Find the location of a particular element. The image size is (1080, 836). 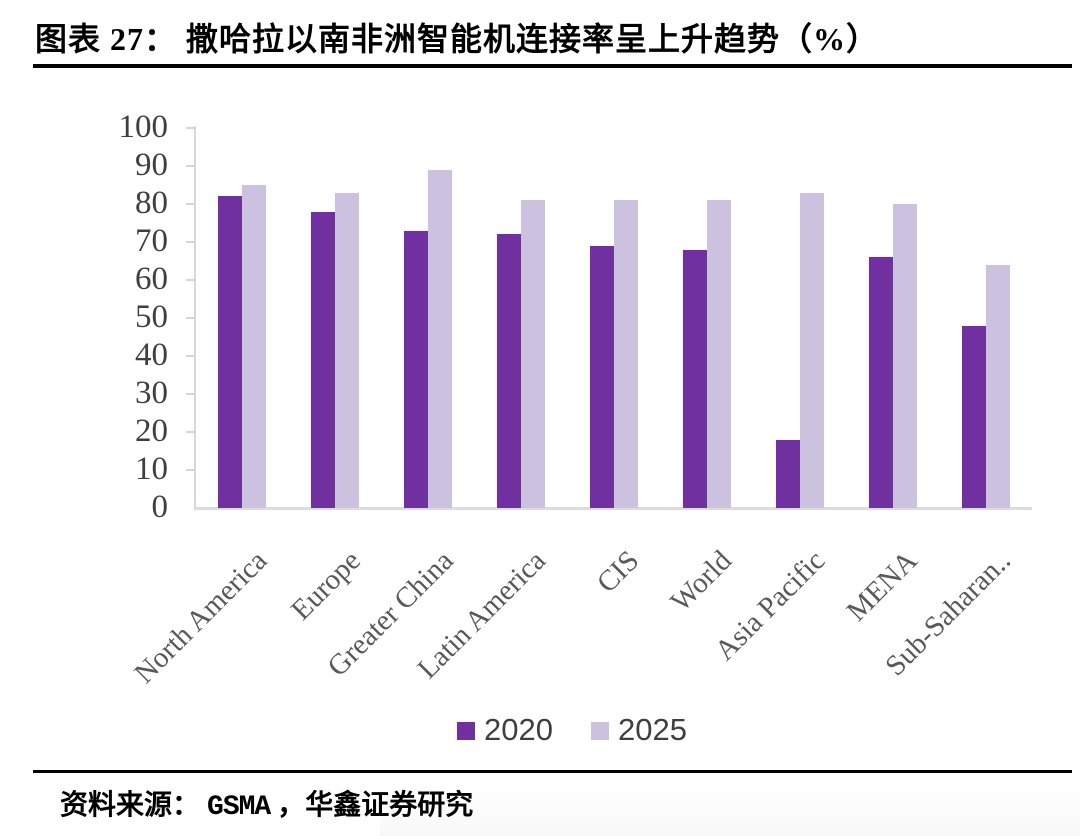

x-category-label: North America is located at coordinates (201, 617).